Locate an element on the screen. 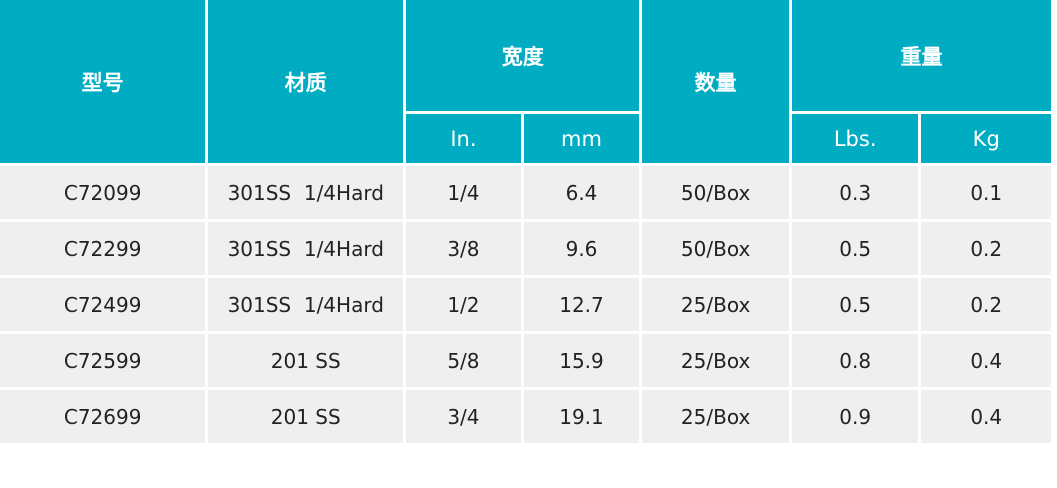  header-width-in: In. is located at coordinates (463, 138).